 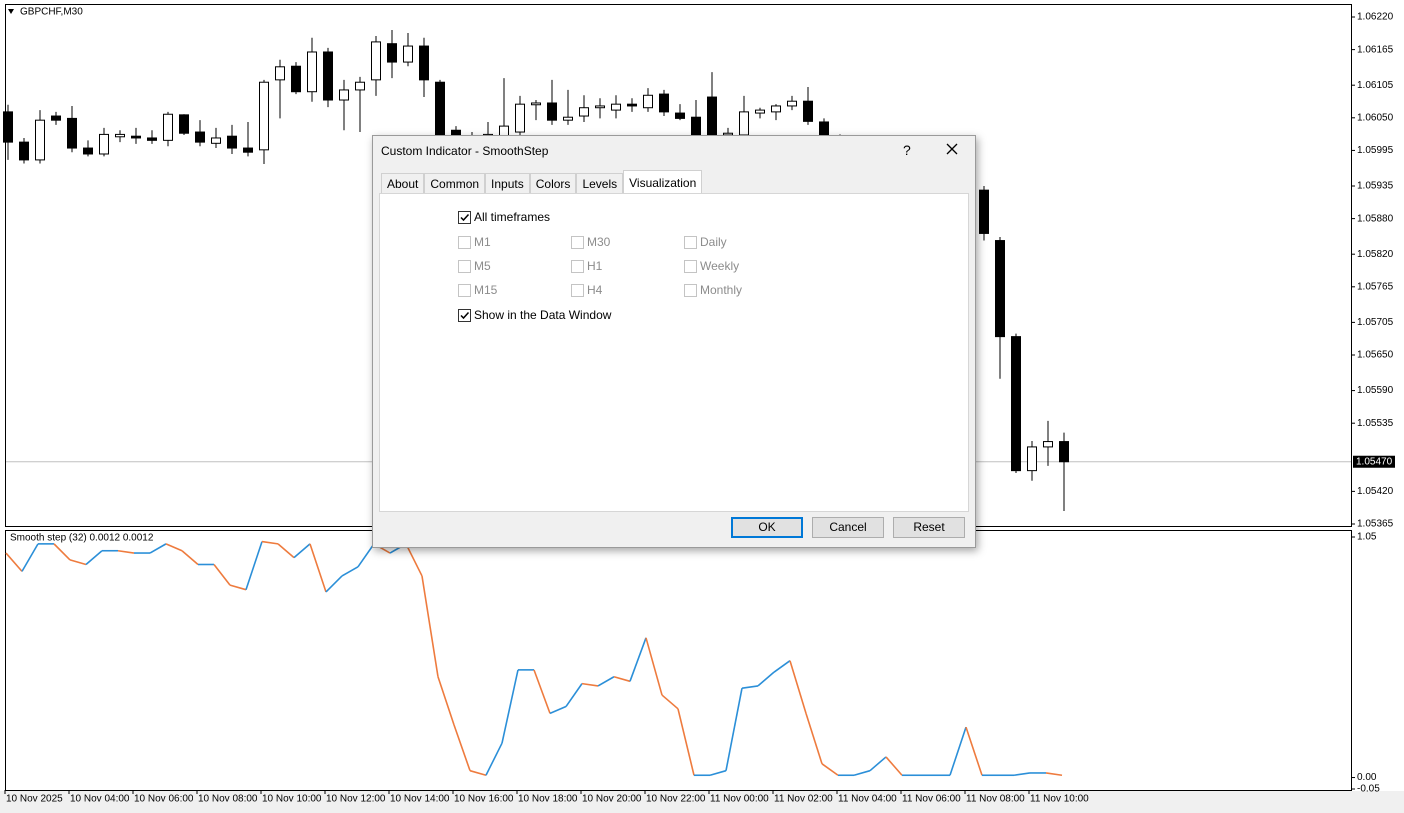 What do you see at coordinates (34, 799) in the screenshot?
I see `x-tick-label: 10 Nov 2025` at bounding box center [34, 799].